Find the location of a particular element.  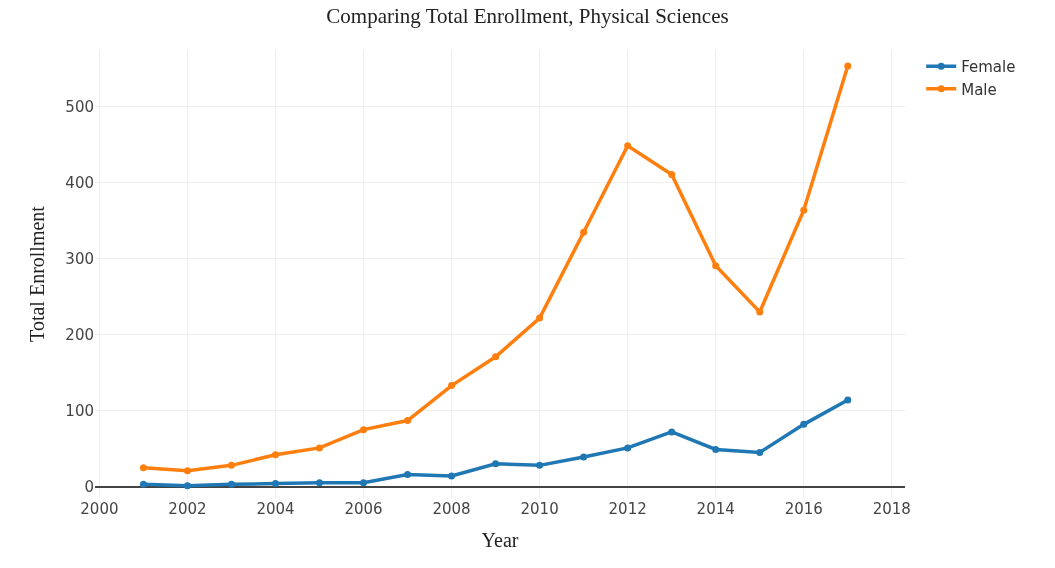

x-tick-label: 2012 is located at coordinates (627, 509).